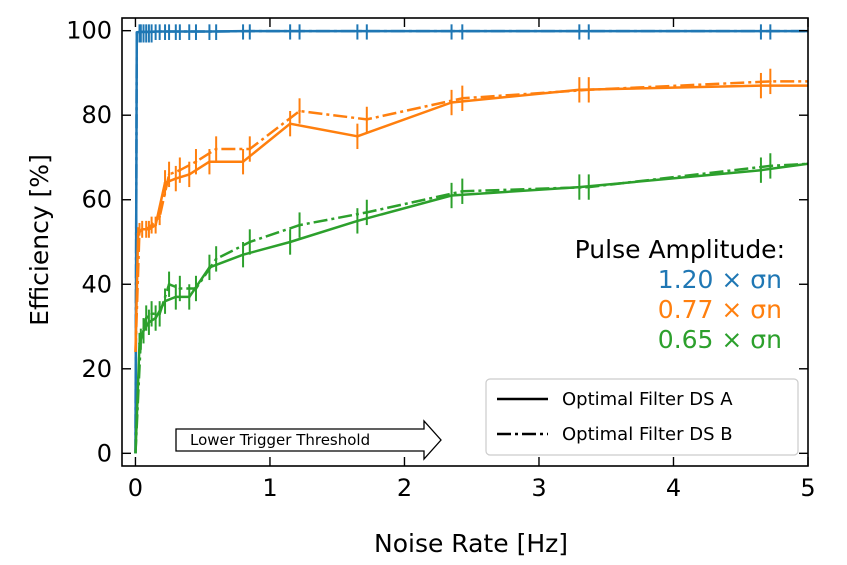 The height and width of the screenshot is (565, 847). Describe the element at coordinates (807, 488) in the screenshot. I see `x-tick-label: 5` at that location.